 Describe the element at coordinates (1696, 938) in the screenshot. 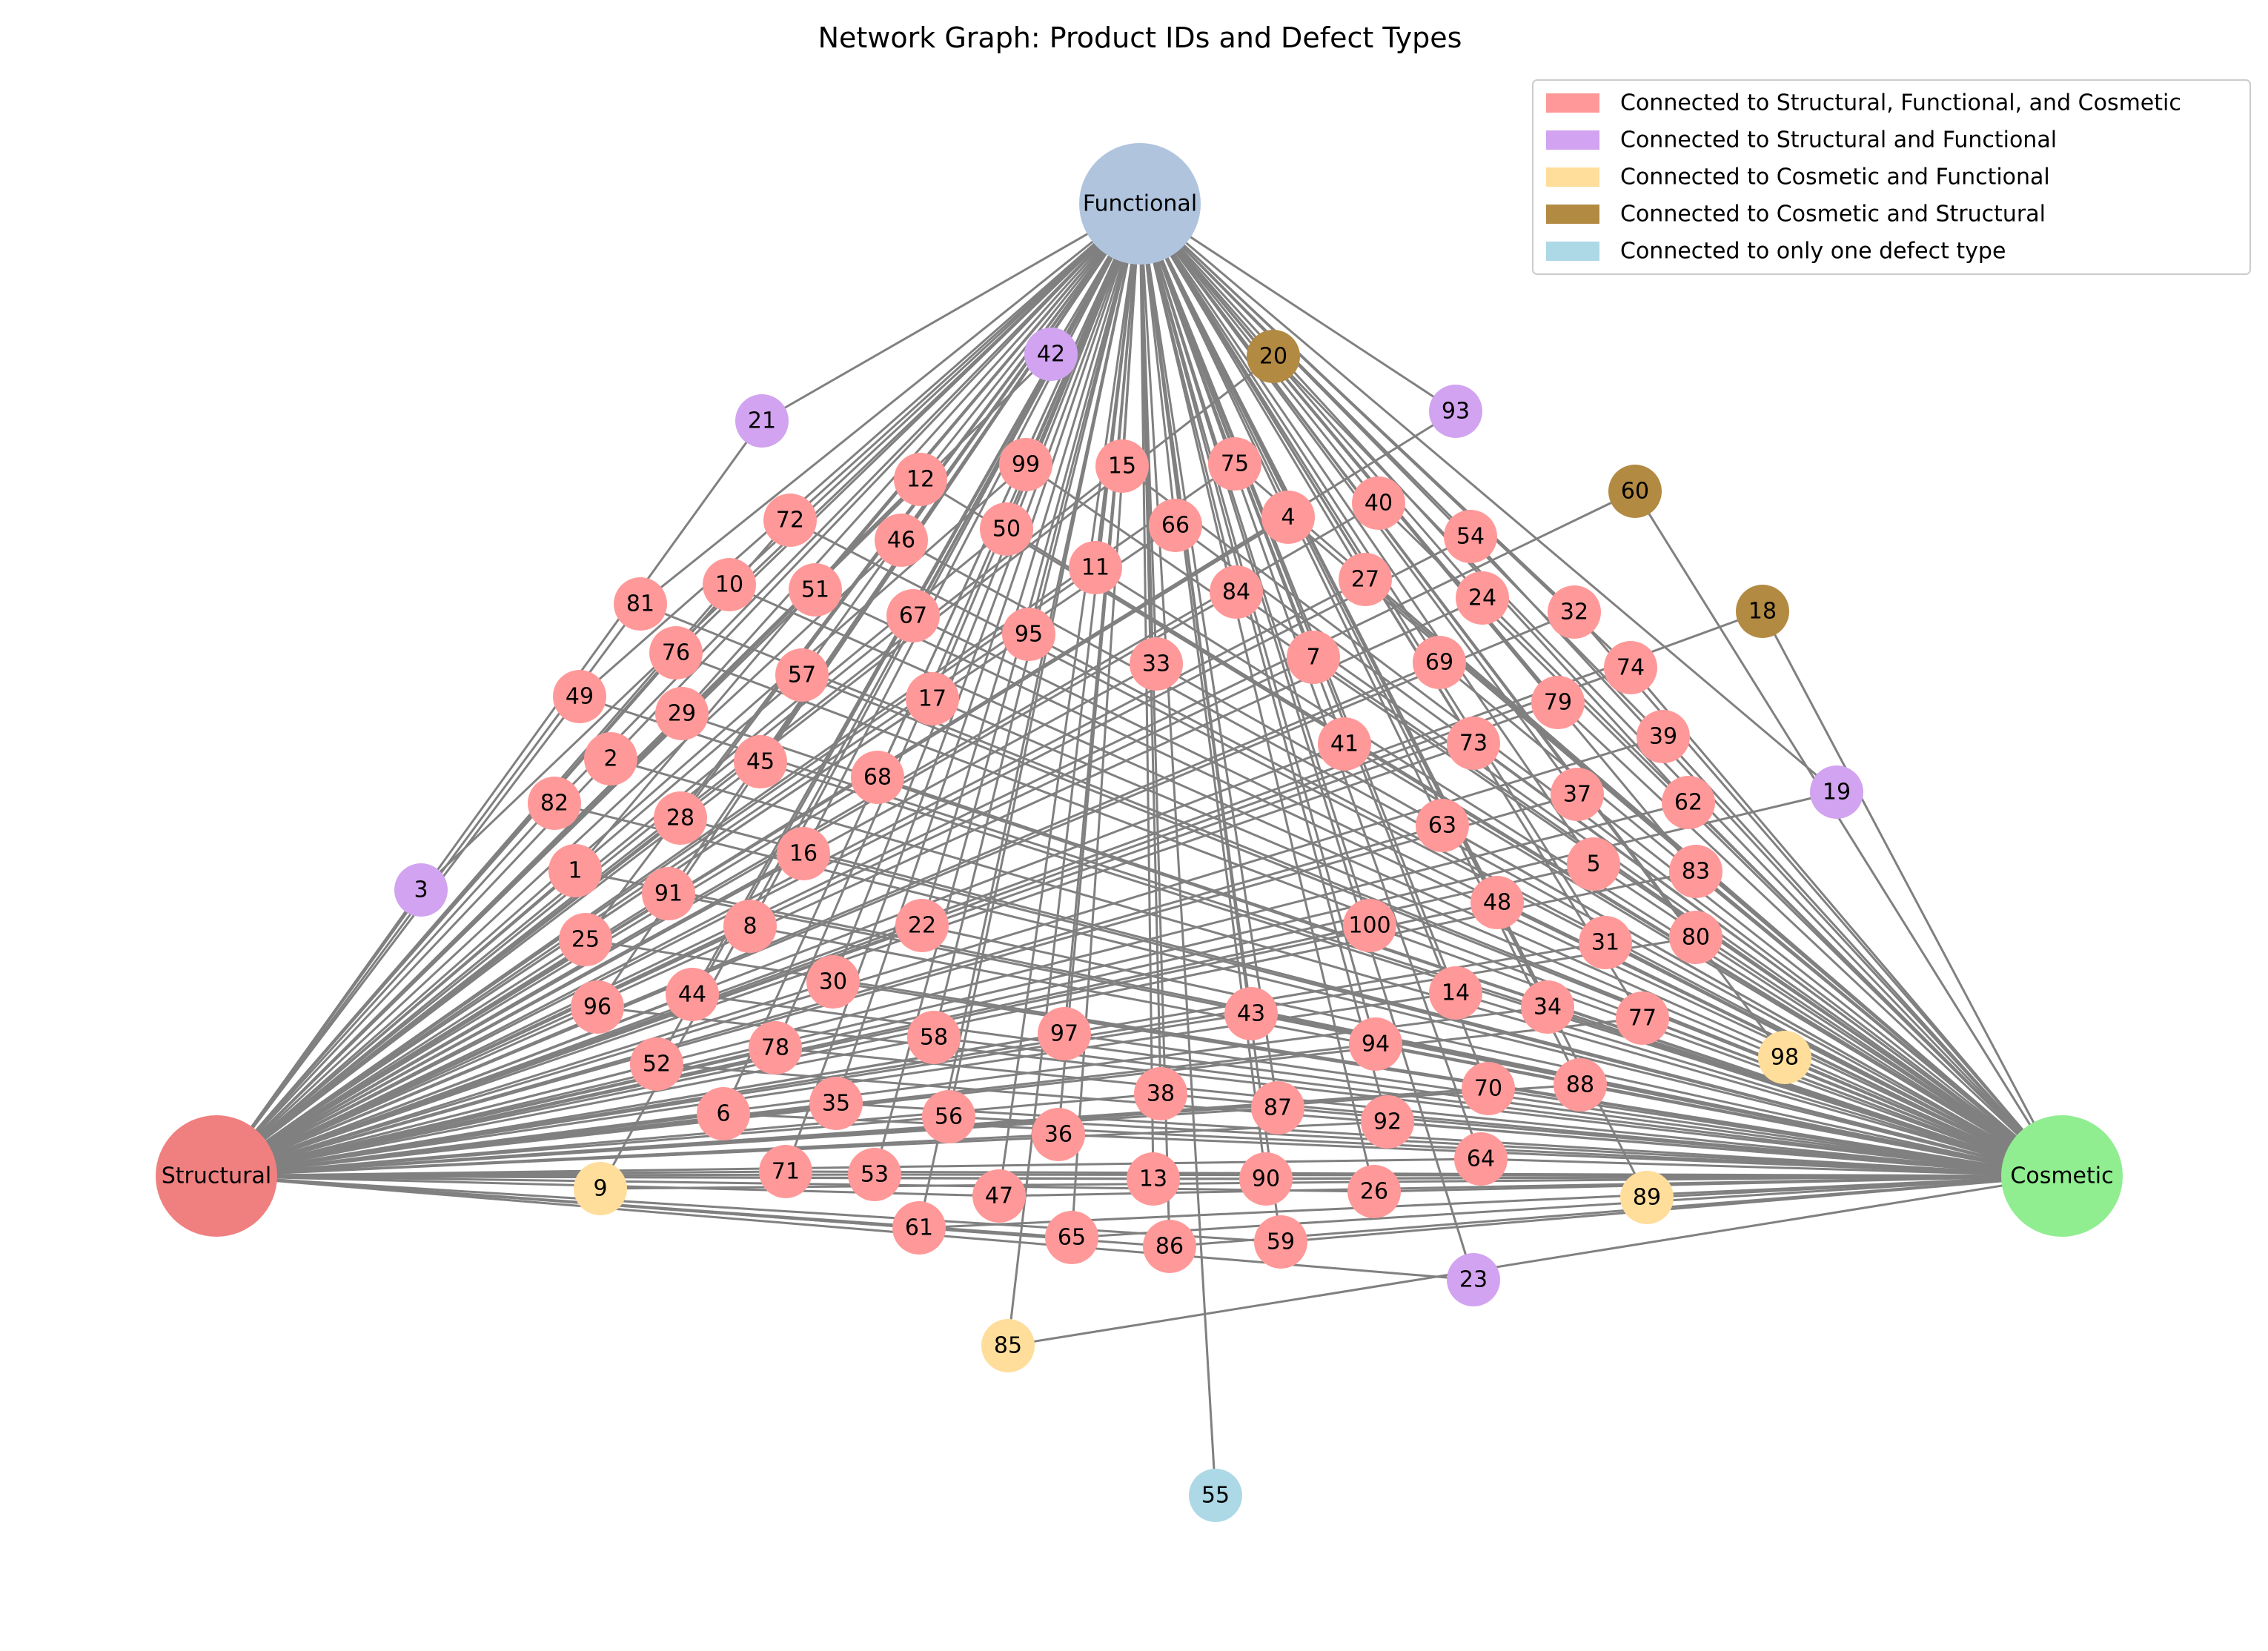

I see `product-node-label-80: 80` at that location.